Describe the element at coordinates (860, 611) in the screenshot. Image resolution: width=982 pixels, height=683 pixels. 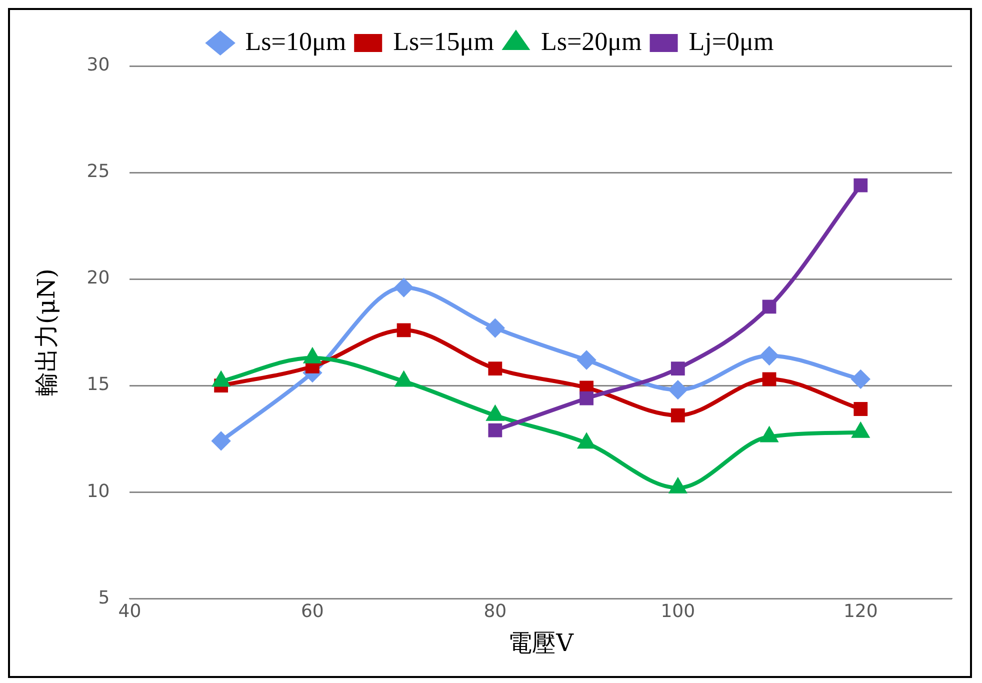
I see `x-tick-label: 120` at that location.